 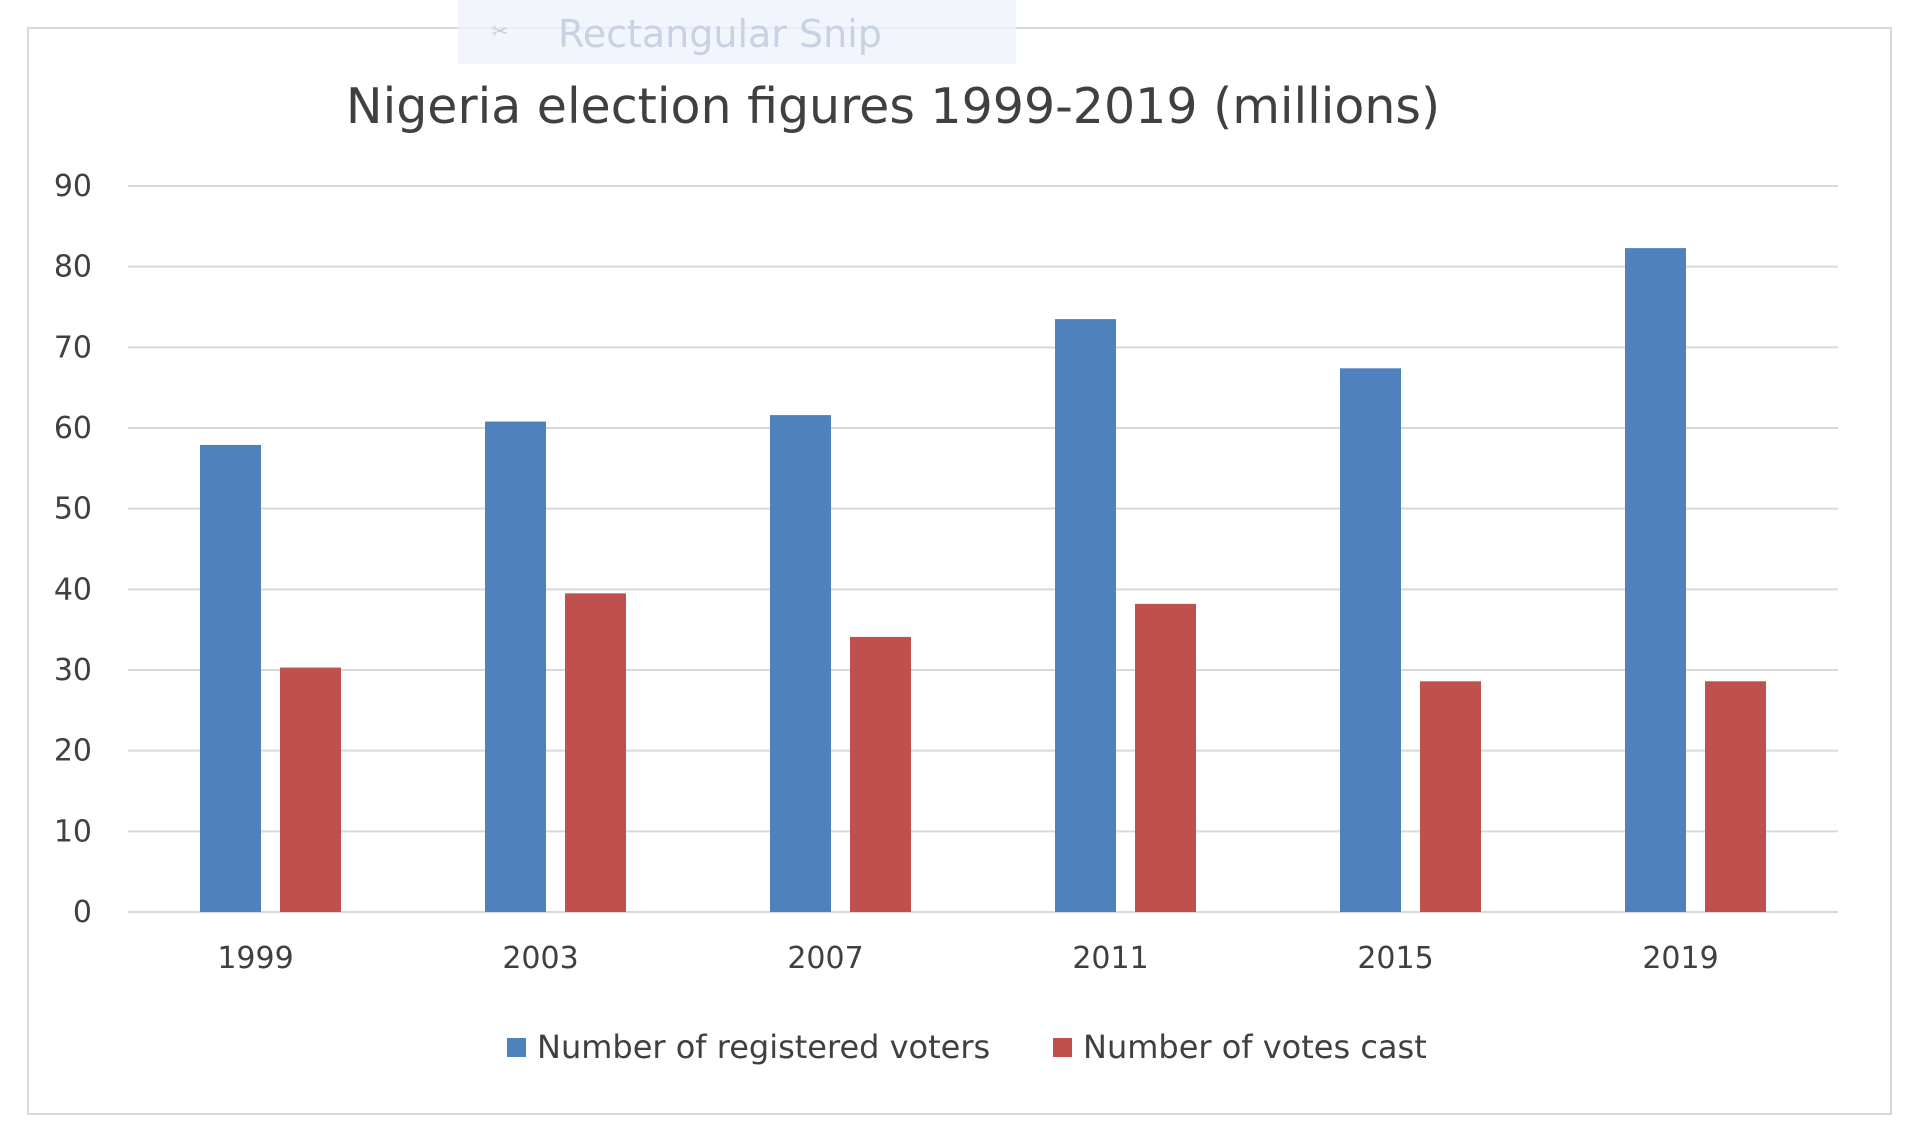 I want to click on bar-registered-2003, so click(x=515, y=666).